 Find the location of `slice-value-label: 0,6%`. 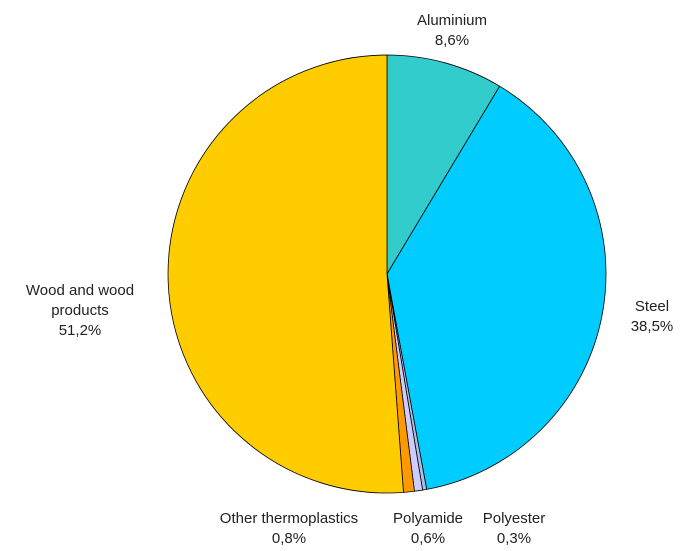

slice-value-label: 0,6% is located at coordinates (428, 538).